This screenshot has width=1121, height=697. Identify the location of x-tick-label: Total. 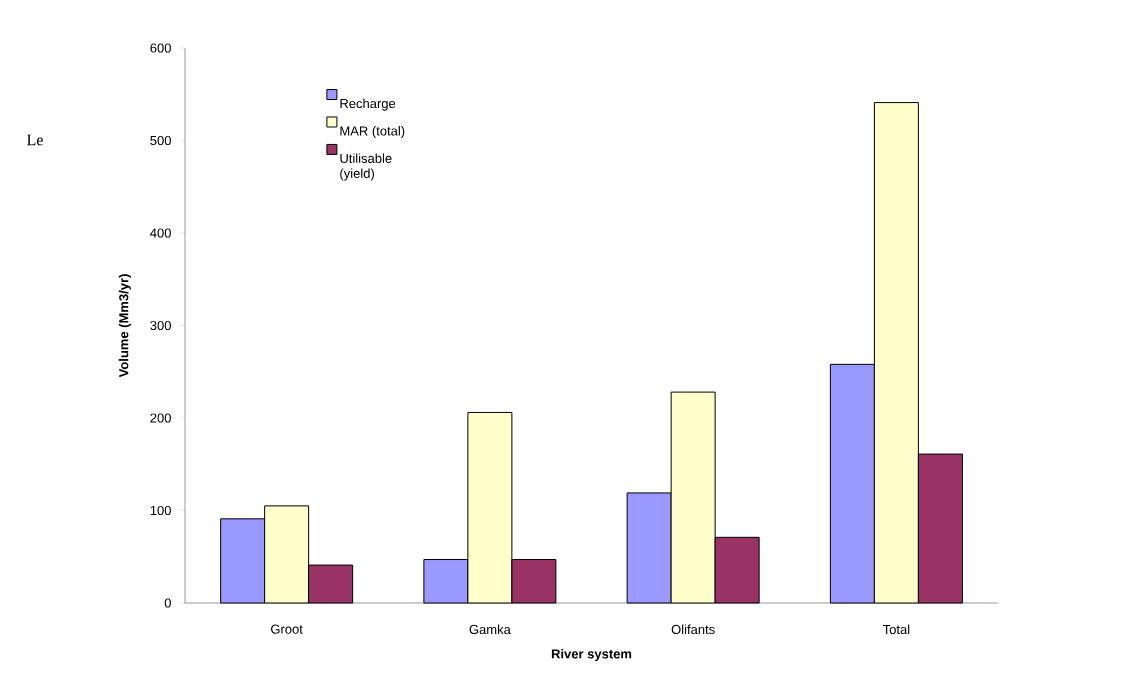
(896, 629).